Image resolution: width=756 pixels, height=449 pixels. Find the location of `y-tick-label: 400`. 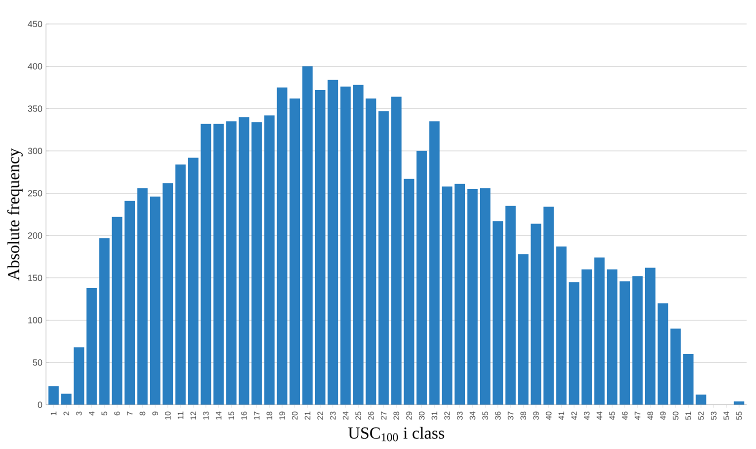

y-tick-label: 400 is located at coordinates (35, 66).